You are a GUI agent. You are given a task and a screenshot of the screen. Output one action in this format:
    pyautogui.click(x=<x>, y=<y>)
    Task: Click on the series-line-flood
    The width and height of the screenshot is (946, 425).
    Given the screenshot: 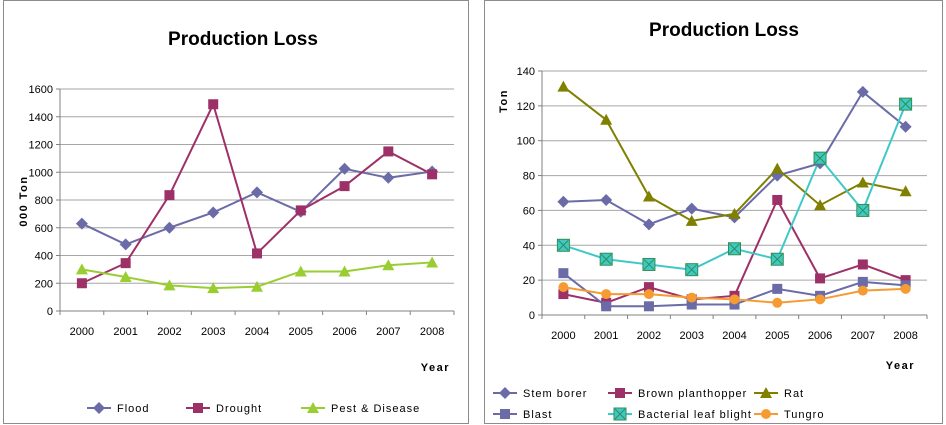 What is the action you would take?
    pyautogui.click(x=257, y=206)
    